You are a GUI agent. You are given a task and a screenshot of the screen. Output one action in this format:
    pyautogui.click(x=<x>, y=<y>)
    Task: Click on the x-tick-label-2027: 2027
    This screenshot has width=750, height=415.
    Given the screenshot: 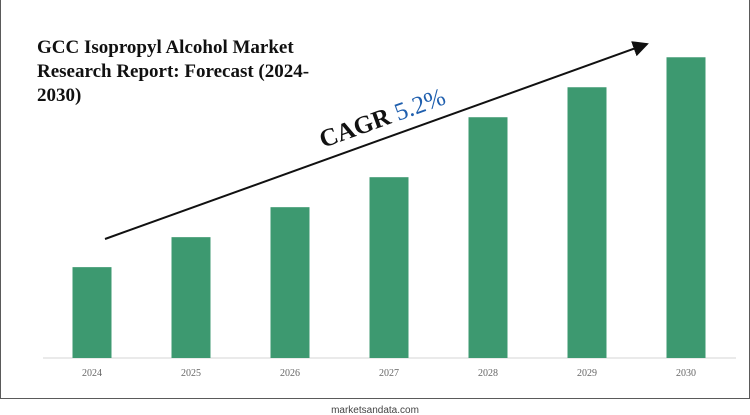 What is the action you would take?
    pyautogui.click(x=389, y=373)
    